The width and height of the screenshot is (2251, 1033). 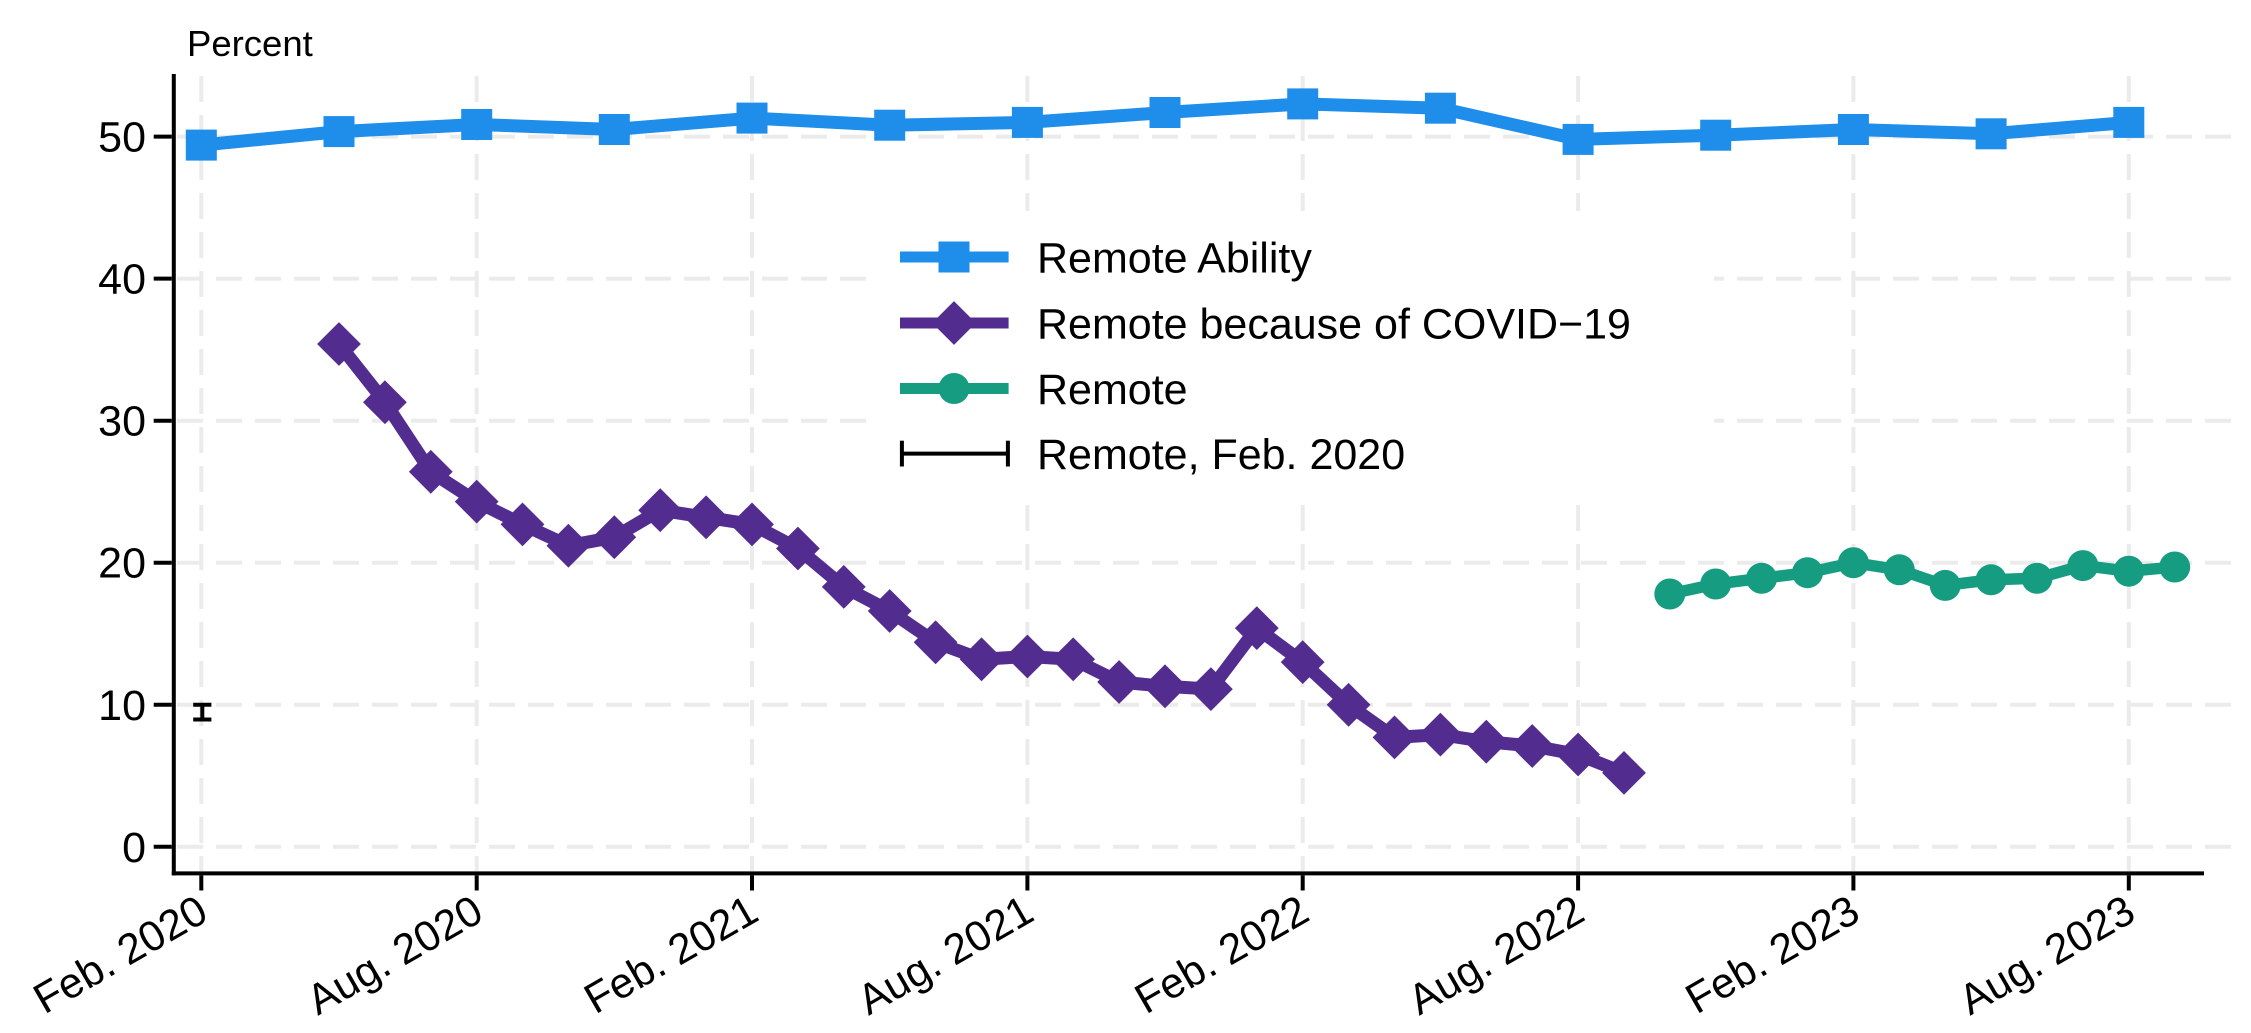 I want to click on svg-text: 30, so click(x=122, y=422).